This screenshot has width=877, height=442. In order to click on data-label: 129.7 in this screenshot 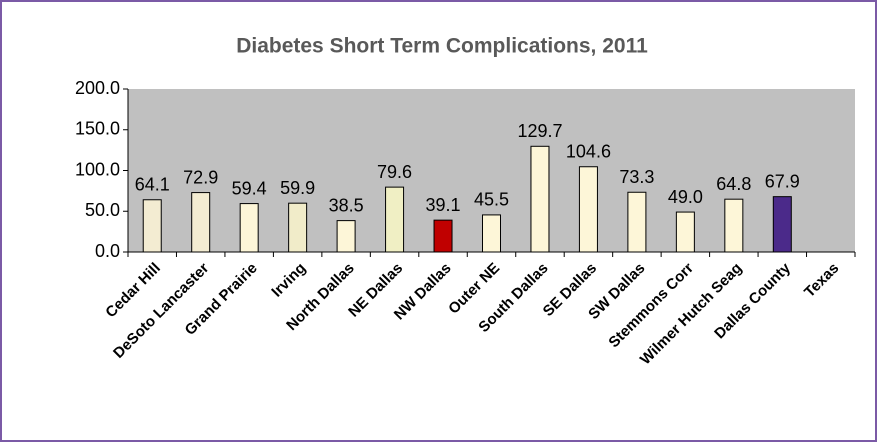, I will do `click(539, 131)`.